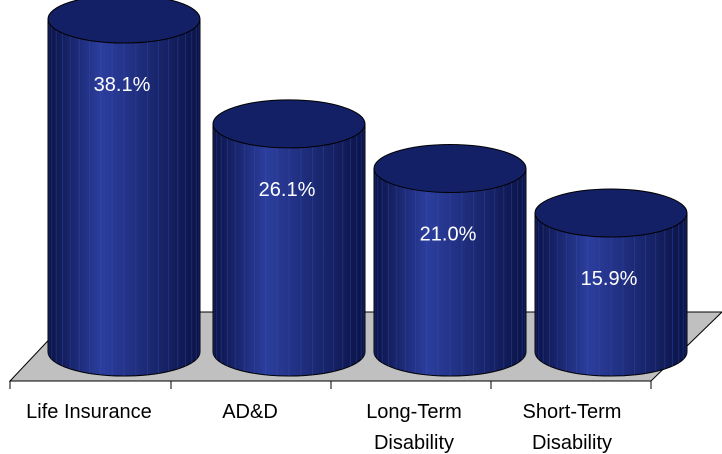 This screenshot has height=454, width=722. I want to click on bar: 15.9%, so click(611, 282).